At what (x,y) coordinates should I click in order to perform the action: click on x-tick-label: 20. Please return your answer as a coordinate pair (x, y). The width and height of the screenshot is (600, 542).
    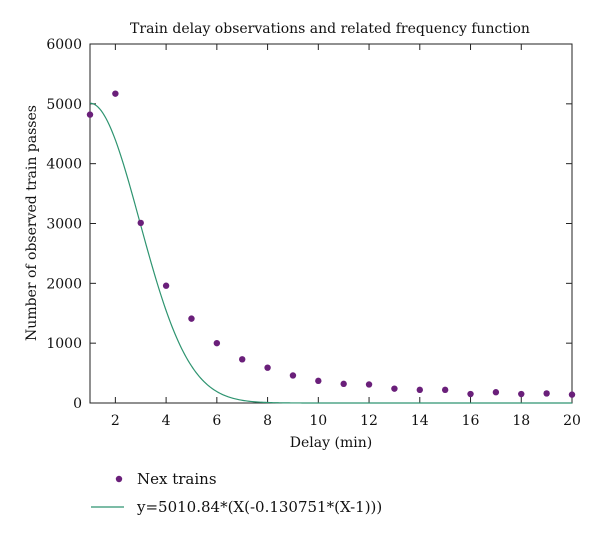
    Looking at the image, I should click on (572, 421).